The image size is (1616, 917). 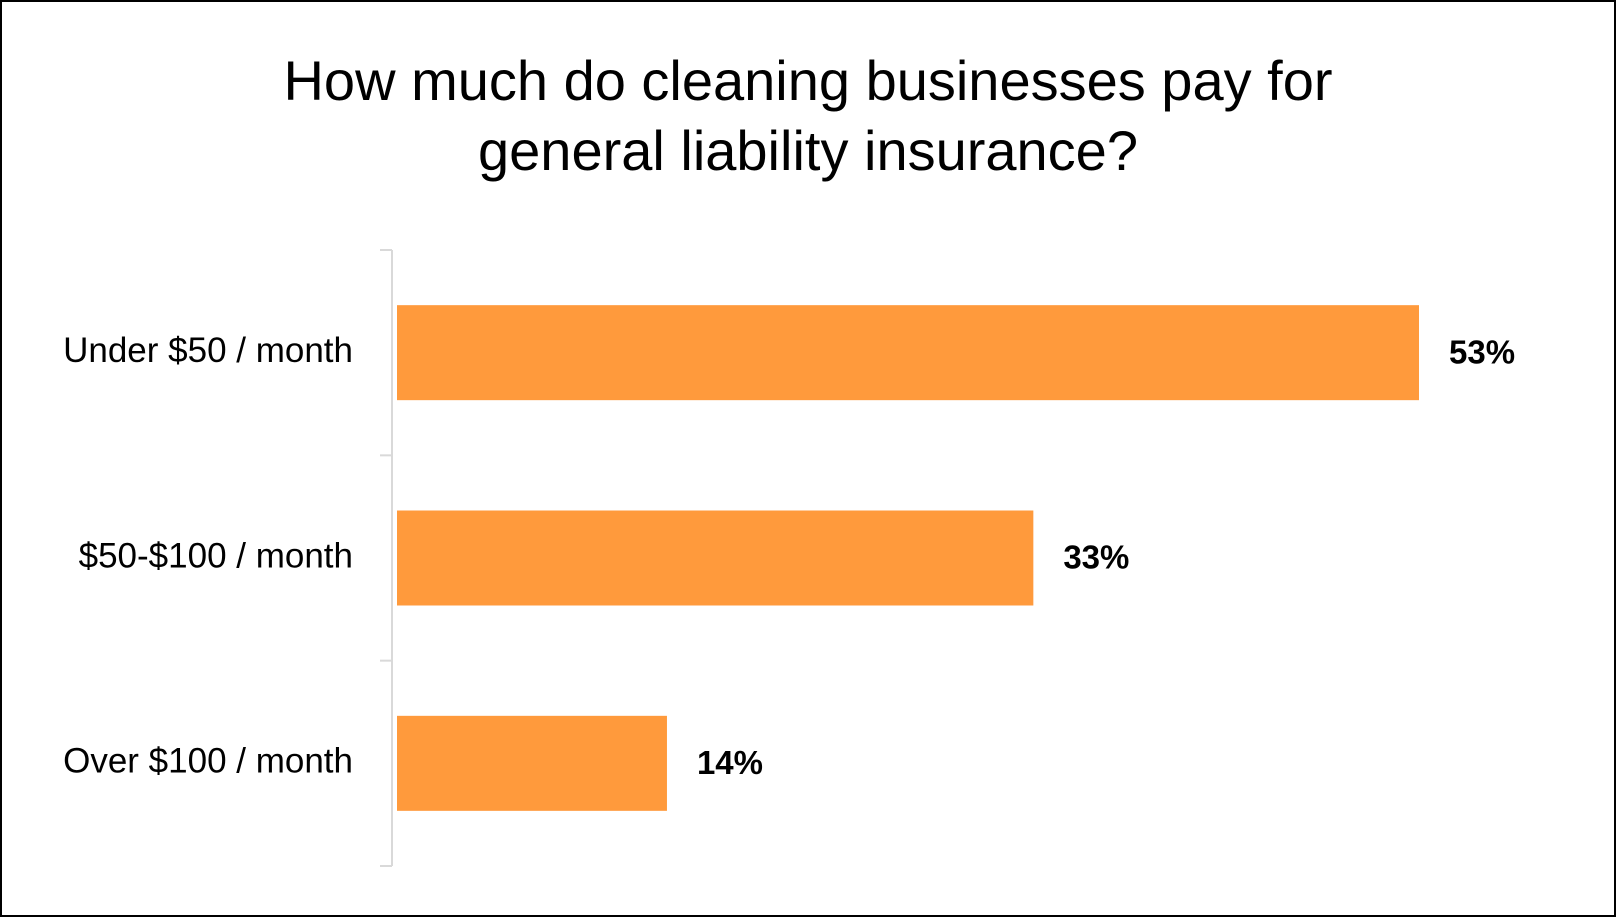 I want to click on category-label: Under $50 / month, so click(x=208, y=350).